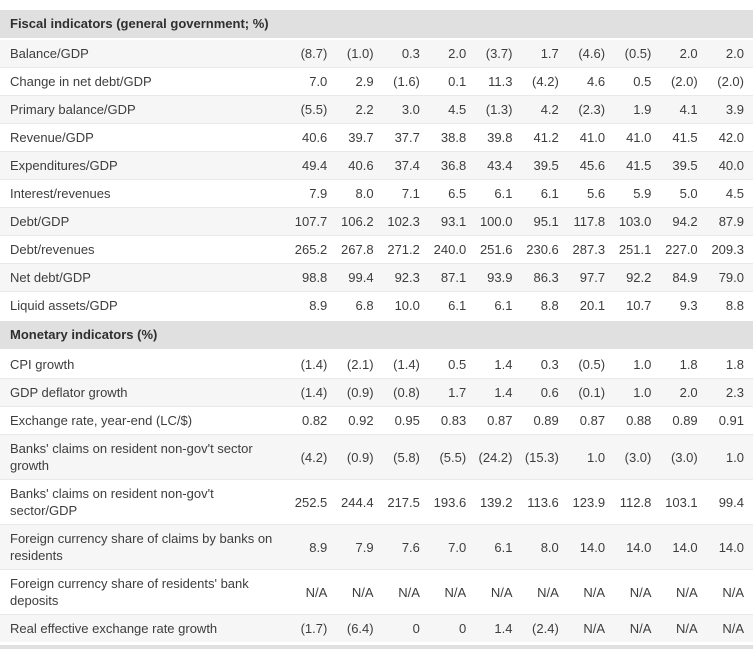  What do you see at coordinates (405, 53) in the screenshot?
I see `cell-value: 0.3` at bounding box center [405, 53].